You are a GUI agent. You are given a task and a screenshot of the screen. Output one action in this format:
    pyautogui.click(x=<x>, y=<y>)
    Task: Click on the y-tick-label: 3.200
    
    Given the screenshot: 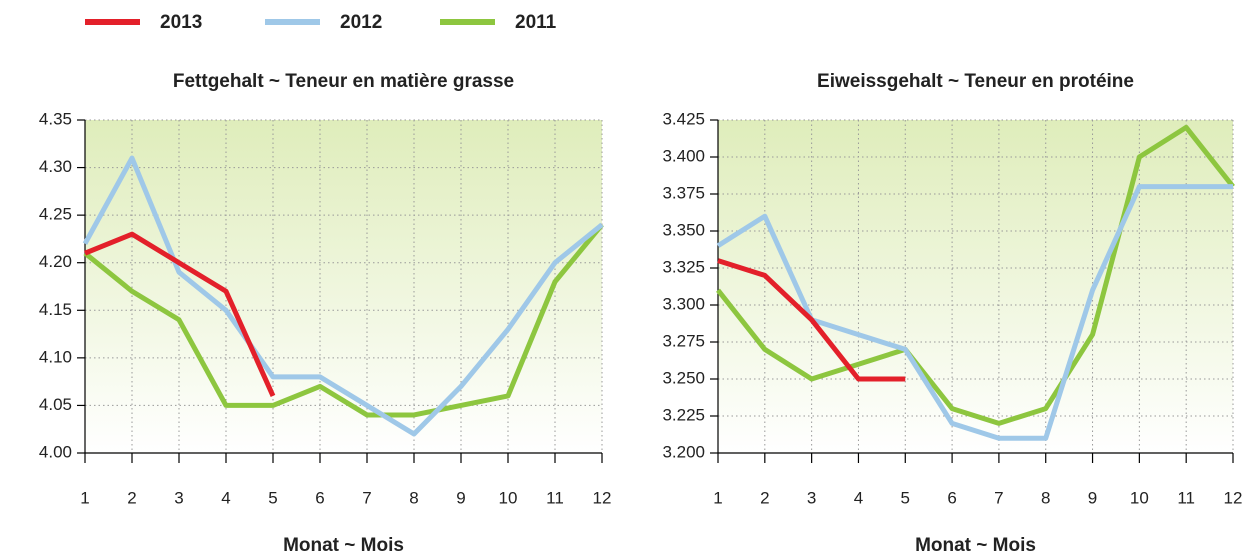 What is the action you would take?
    pyautogui.click(x=683, y=451)
    